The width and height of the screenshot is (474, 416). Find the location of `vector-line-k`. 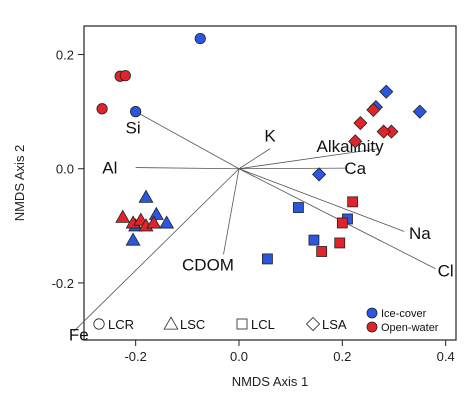

vector-line-k is located at coordinates (254, 159).